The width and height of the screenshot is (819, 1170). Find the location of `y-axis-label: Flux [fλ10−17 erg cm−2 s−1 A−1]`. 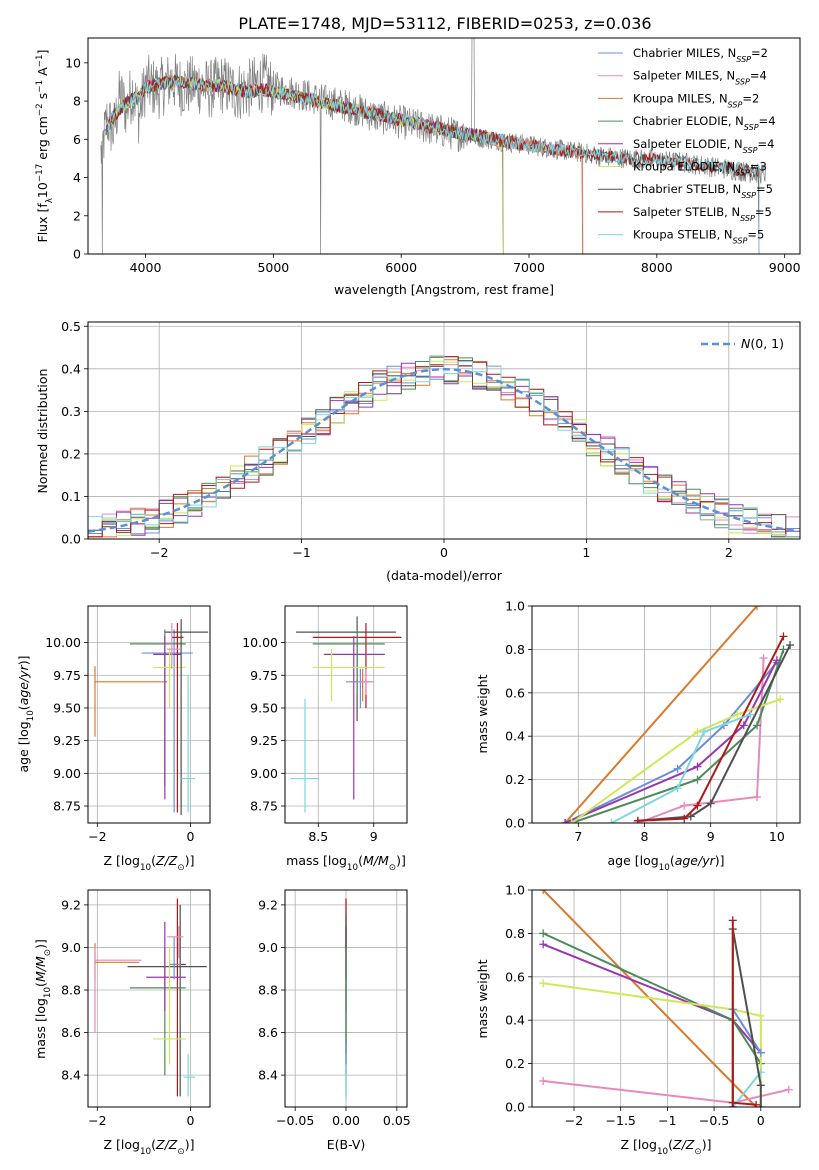

y-axis-label: Flux [fλ10−17 erg cm−2 s−1 A−1] is located at coordinates (45, 146).